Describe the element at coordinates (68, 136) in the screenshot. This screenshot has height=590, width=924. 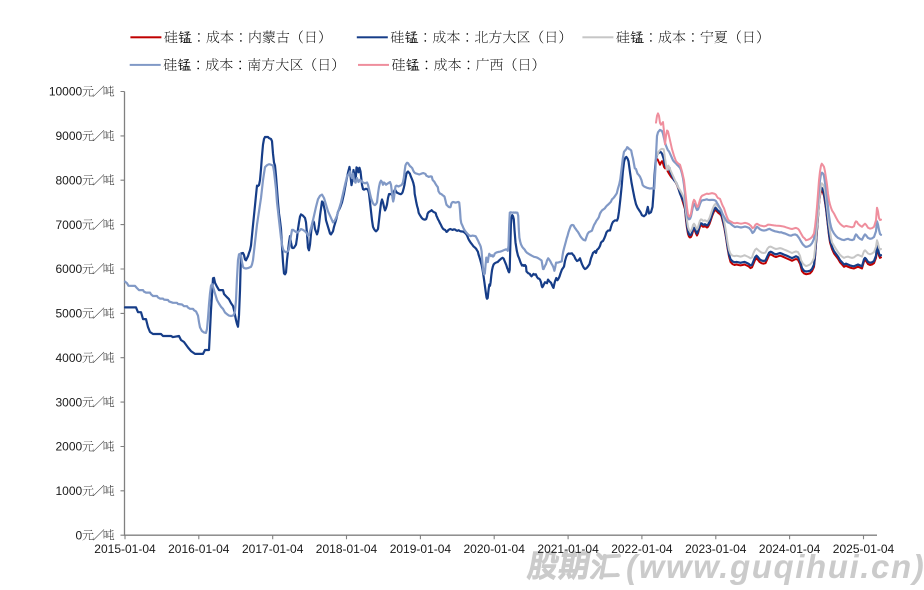
I see `svg-text: 9000` at that location.